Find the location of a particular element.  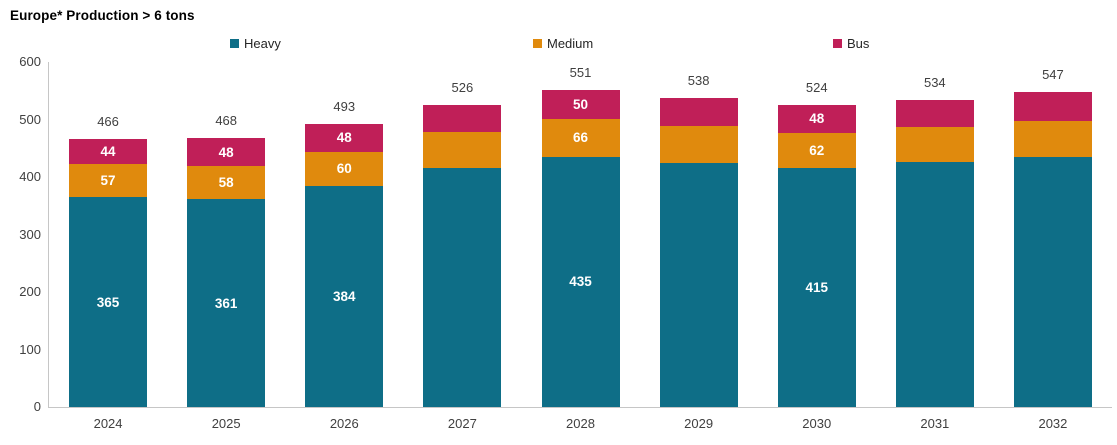

bar-segment-heavy-2031 is located at coordinates (934, 284).